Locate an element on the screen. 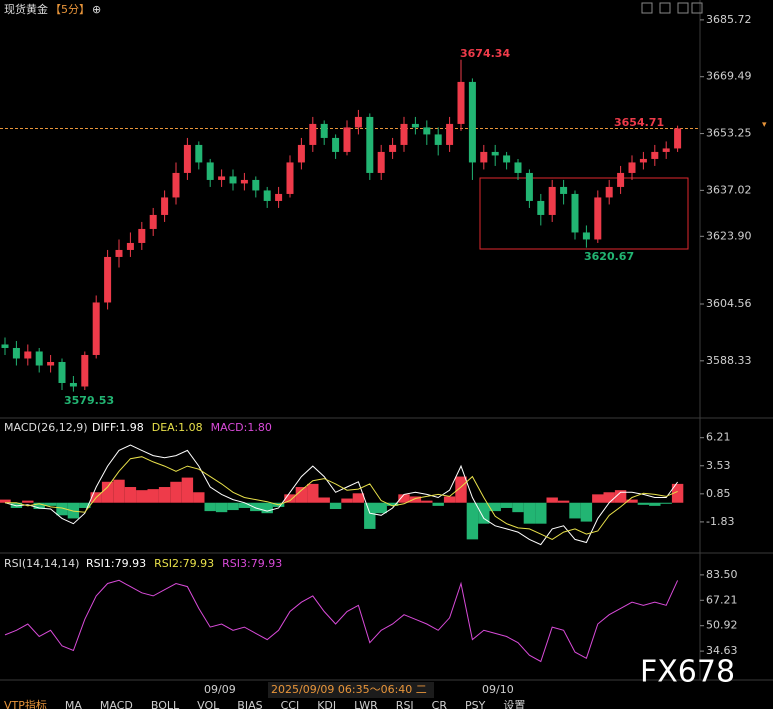 Image resolution: width=773 pixels, height=709 pixels. y-tick-label: 67.21 is located at coordinates (722, 599).